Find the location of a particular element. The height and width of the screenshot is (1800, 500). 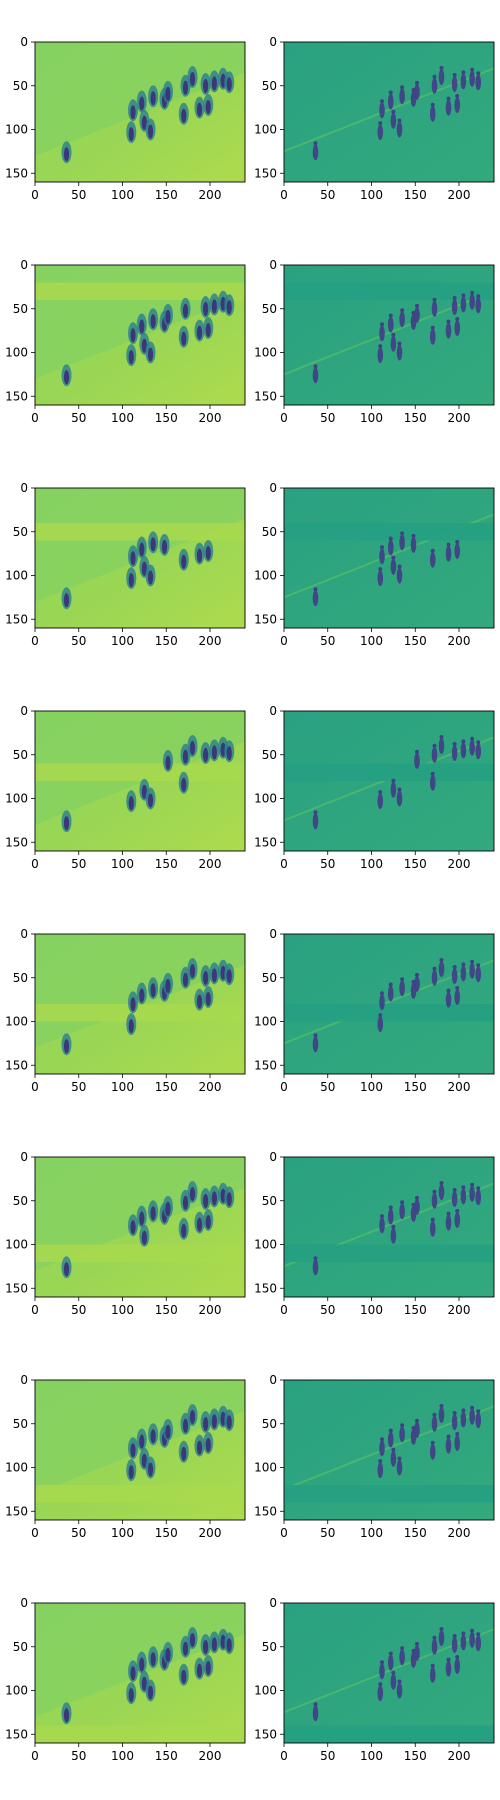

panel-r3-c2: 0 50 100 150 200 0 50 100 150 is located at coordinates (374, 564).